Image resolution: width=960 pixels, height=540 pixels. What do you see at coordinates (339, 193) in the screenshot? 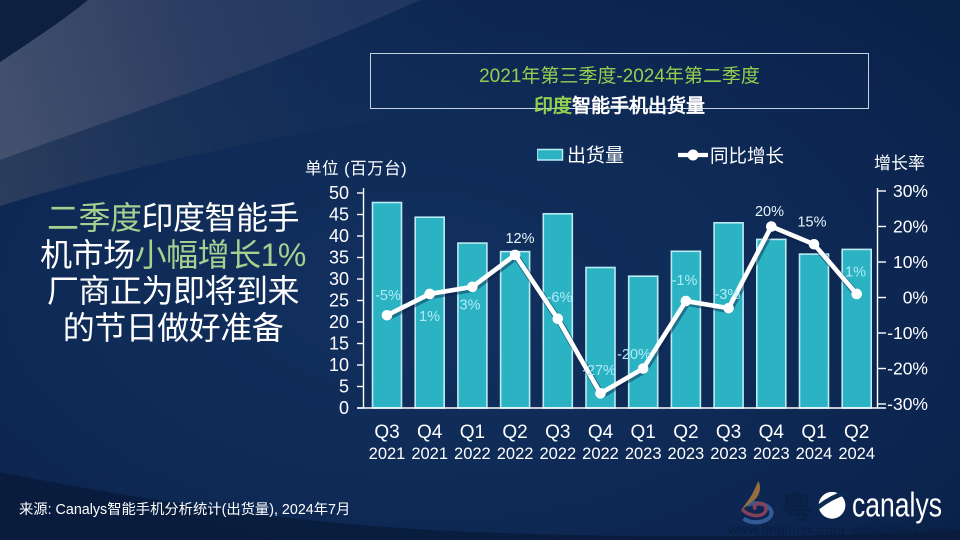
I see `svg-text: 50` at bounding box center [339, 193].